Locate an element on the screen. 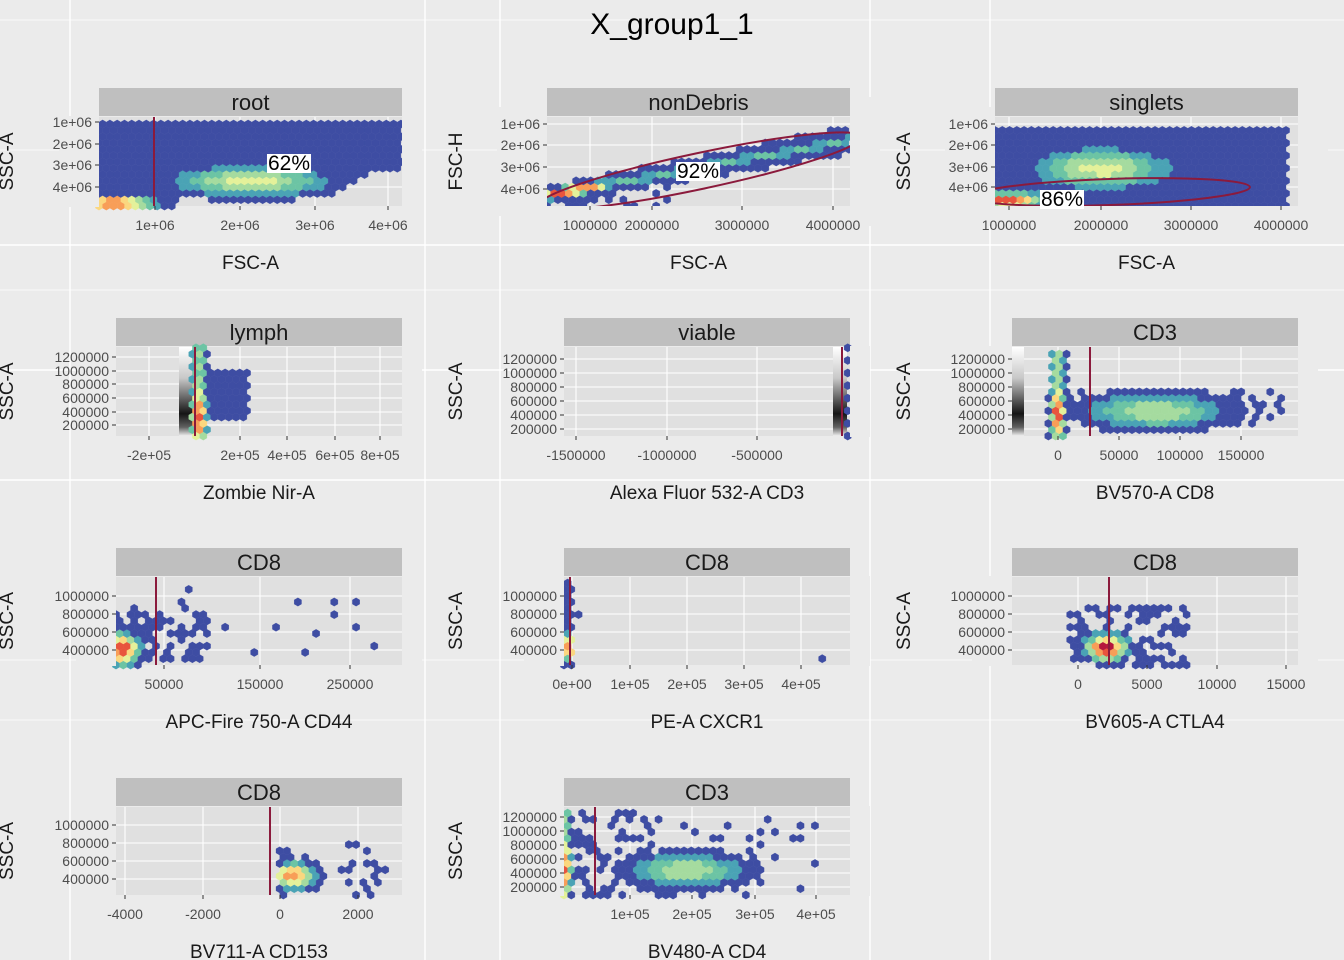 This screenshot has height=960, width=1344. y-tick-label: 4e+06 is located at coordinates (521, 189).